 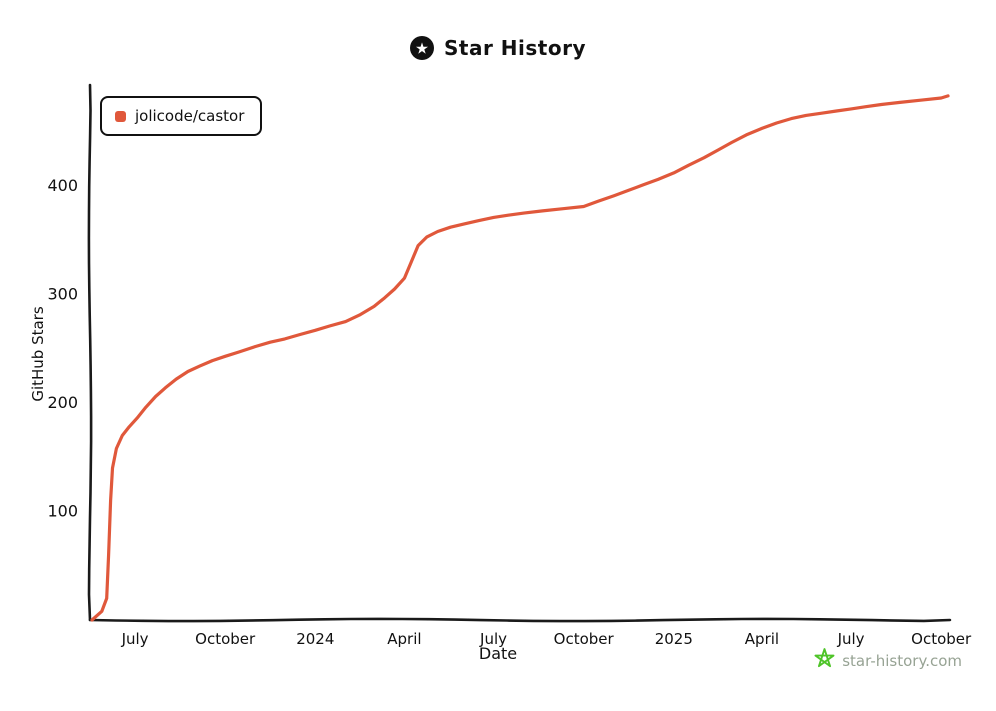 I want to click on legend-label: jolicode/castor, so click(x=190, y=116).